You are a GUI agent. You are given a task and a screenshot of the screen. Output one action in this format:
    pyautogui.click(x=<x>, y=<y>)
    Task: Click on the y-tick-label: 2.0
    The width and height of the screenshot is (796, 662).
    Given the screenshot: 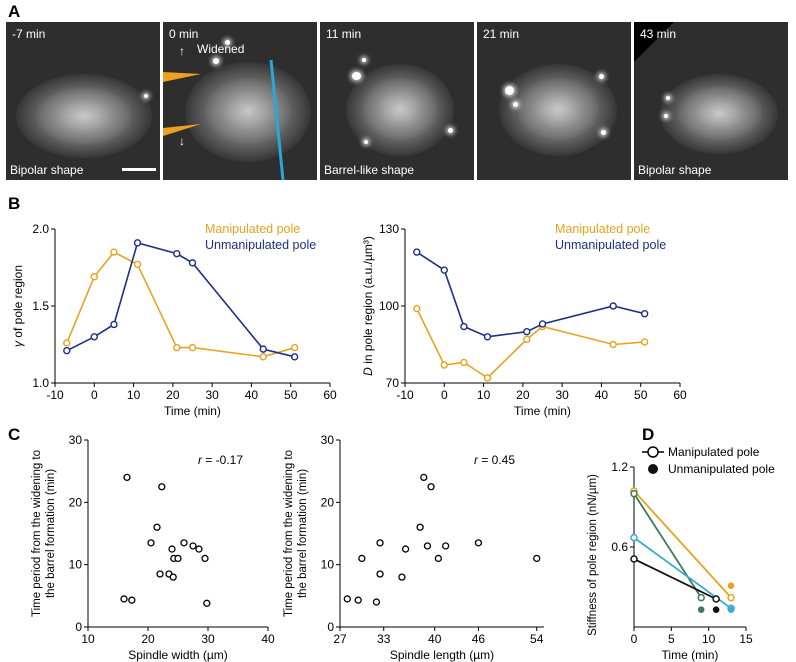 What is the action you would take?
    pyautogui.click(x=40, y=229)
    